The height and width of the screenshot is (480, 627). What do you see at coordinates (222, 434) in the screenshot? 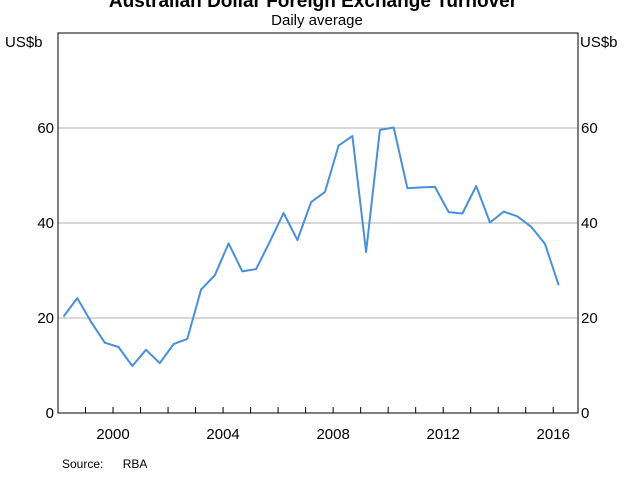
I see `x-tick-label-2004: 2004` at bounding box center [222, 434].